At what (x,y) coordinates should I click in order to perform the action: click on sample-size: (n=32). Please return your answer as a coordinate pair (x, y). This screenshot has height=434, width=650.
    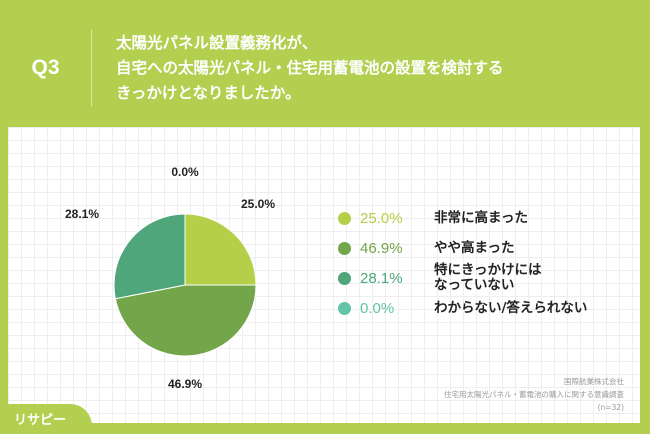
    Looking at the image, I should click on (610, 407).